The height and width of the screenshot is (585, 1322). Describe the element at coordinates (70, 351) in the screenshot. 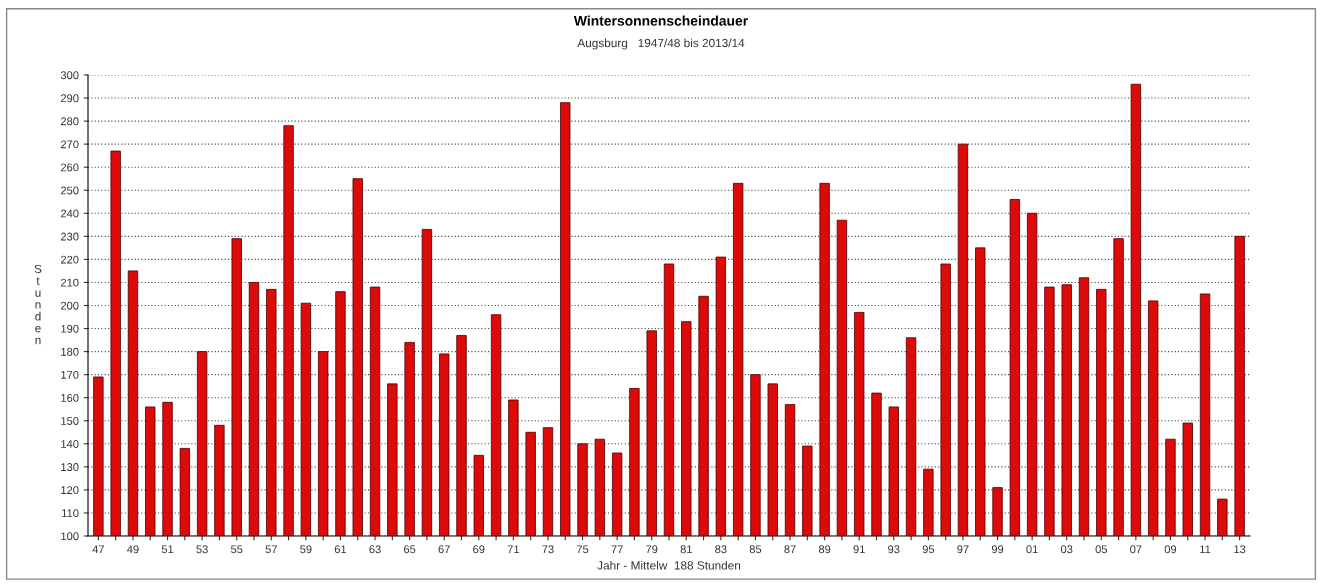

I see `y-tick-label: 180` at that location.